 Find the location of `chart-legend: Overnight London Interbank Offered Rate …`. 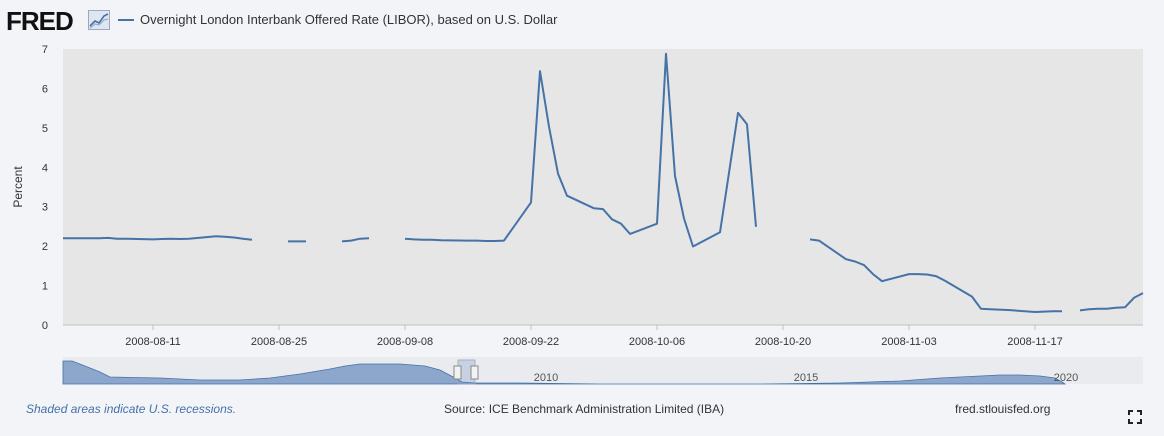

chart-legend: Overnight London Interbank Offered Rate … is located at coordinates (337, 20).